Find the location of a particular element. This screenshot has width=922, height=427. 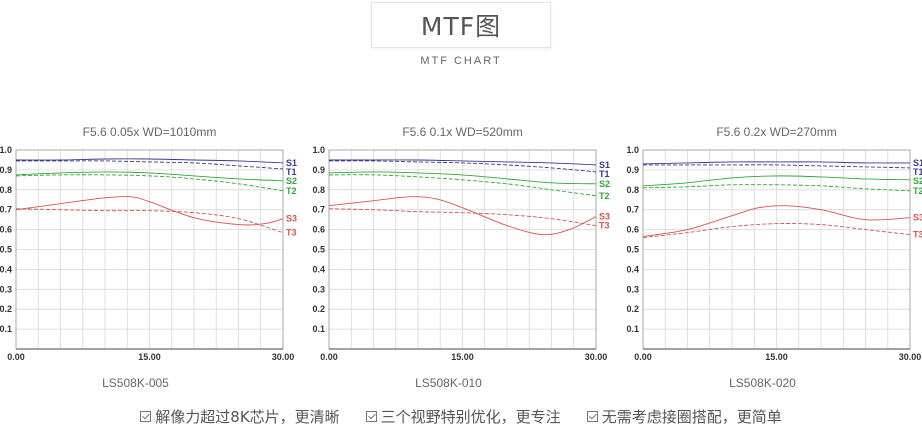

chart-caption: LS508K-020 is located at coordinates (762, 383).